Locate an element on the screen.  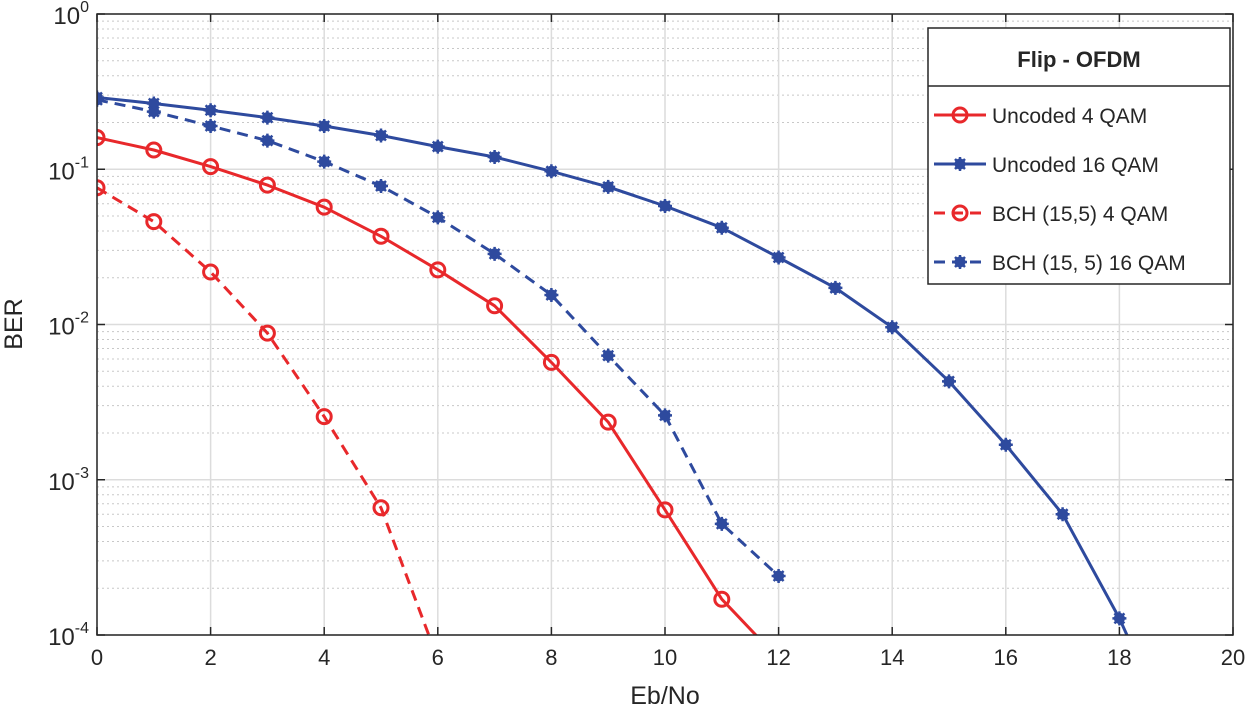
x-tick-label: 18 is located at coordinates (1119, 657).